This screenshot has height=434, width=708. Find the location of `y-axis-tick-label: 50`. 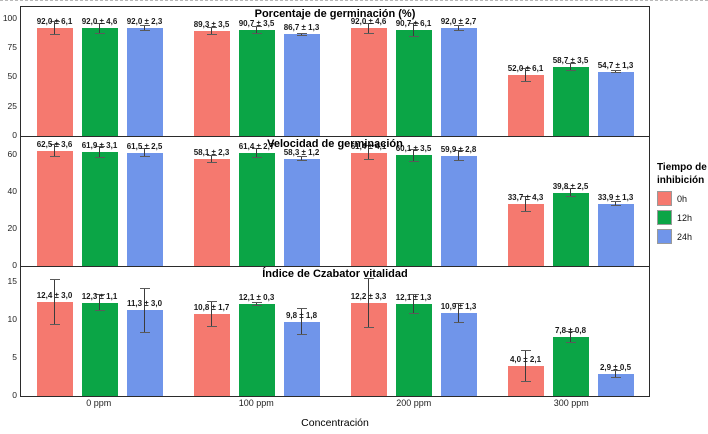

y-axis-tick-label: 50 is located at coordinates (12, 76).